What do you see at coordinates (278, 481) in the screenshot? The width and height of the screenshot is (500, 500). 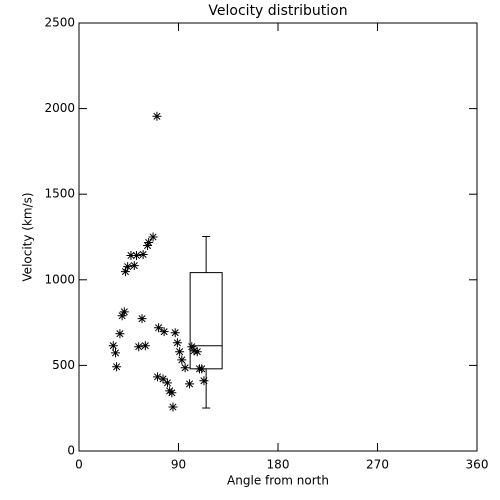 I see `x-axis-label: Angle from north` at bounding box center [278, 481].